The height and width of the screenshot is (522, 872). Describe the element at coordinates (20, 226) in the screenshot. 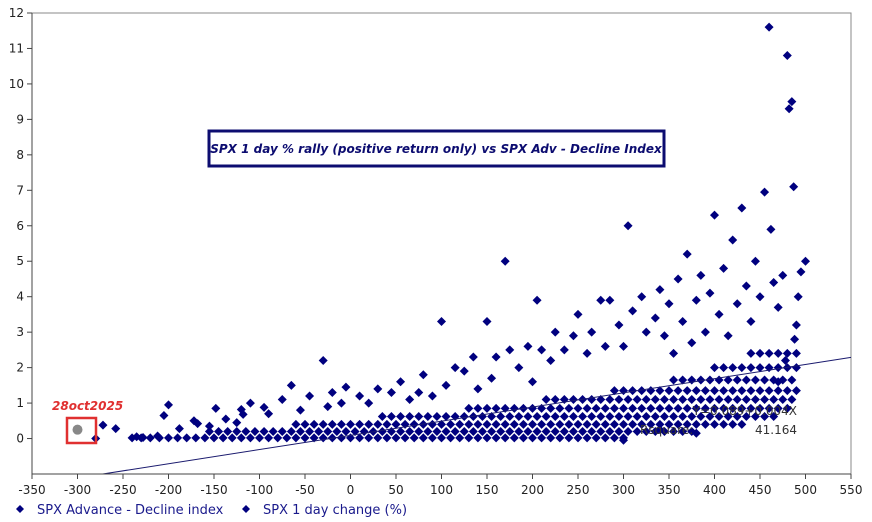

I see `y-tick-label: 6` at that location.